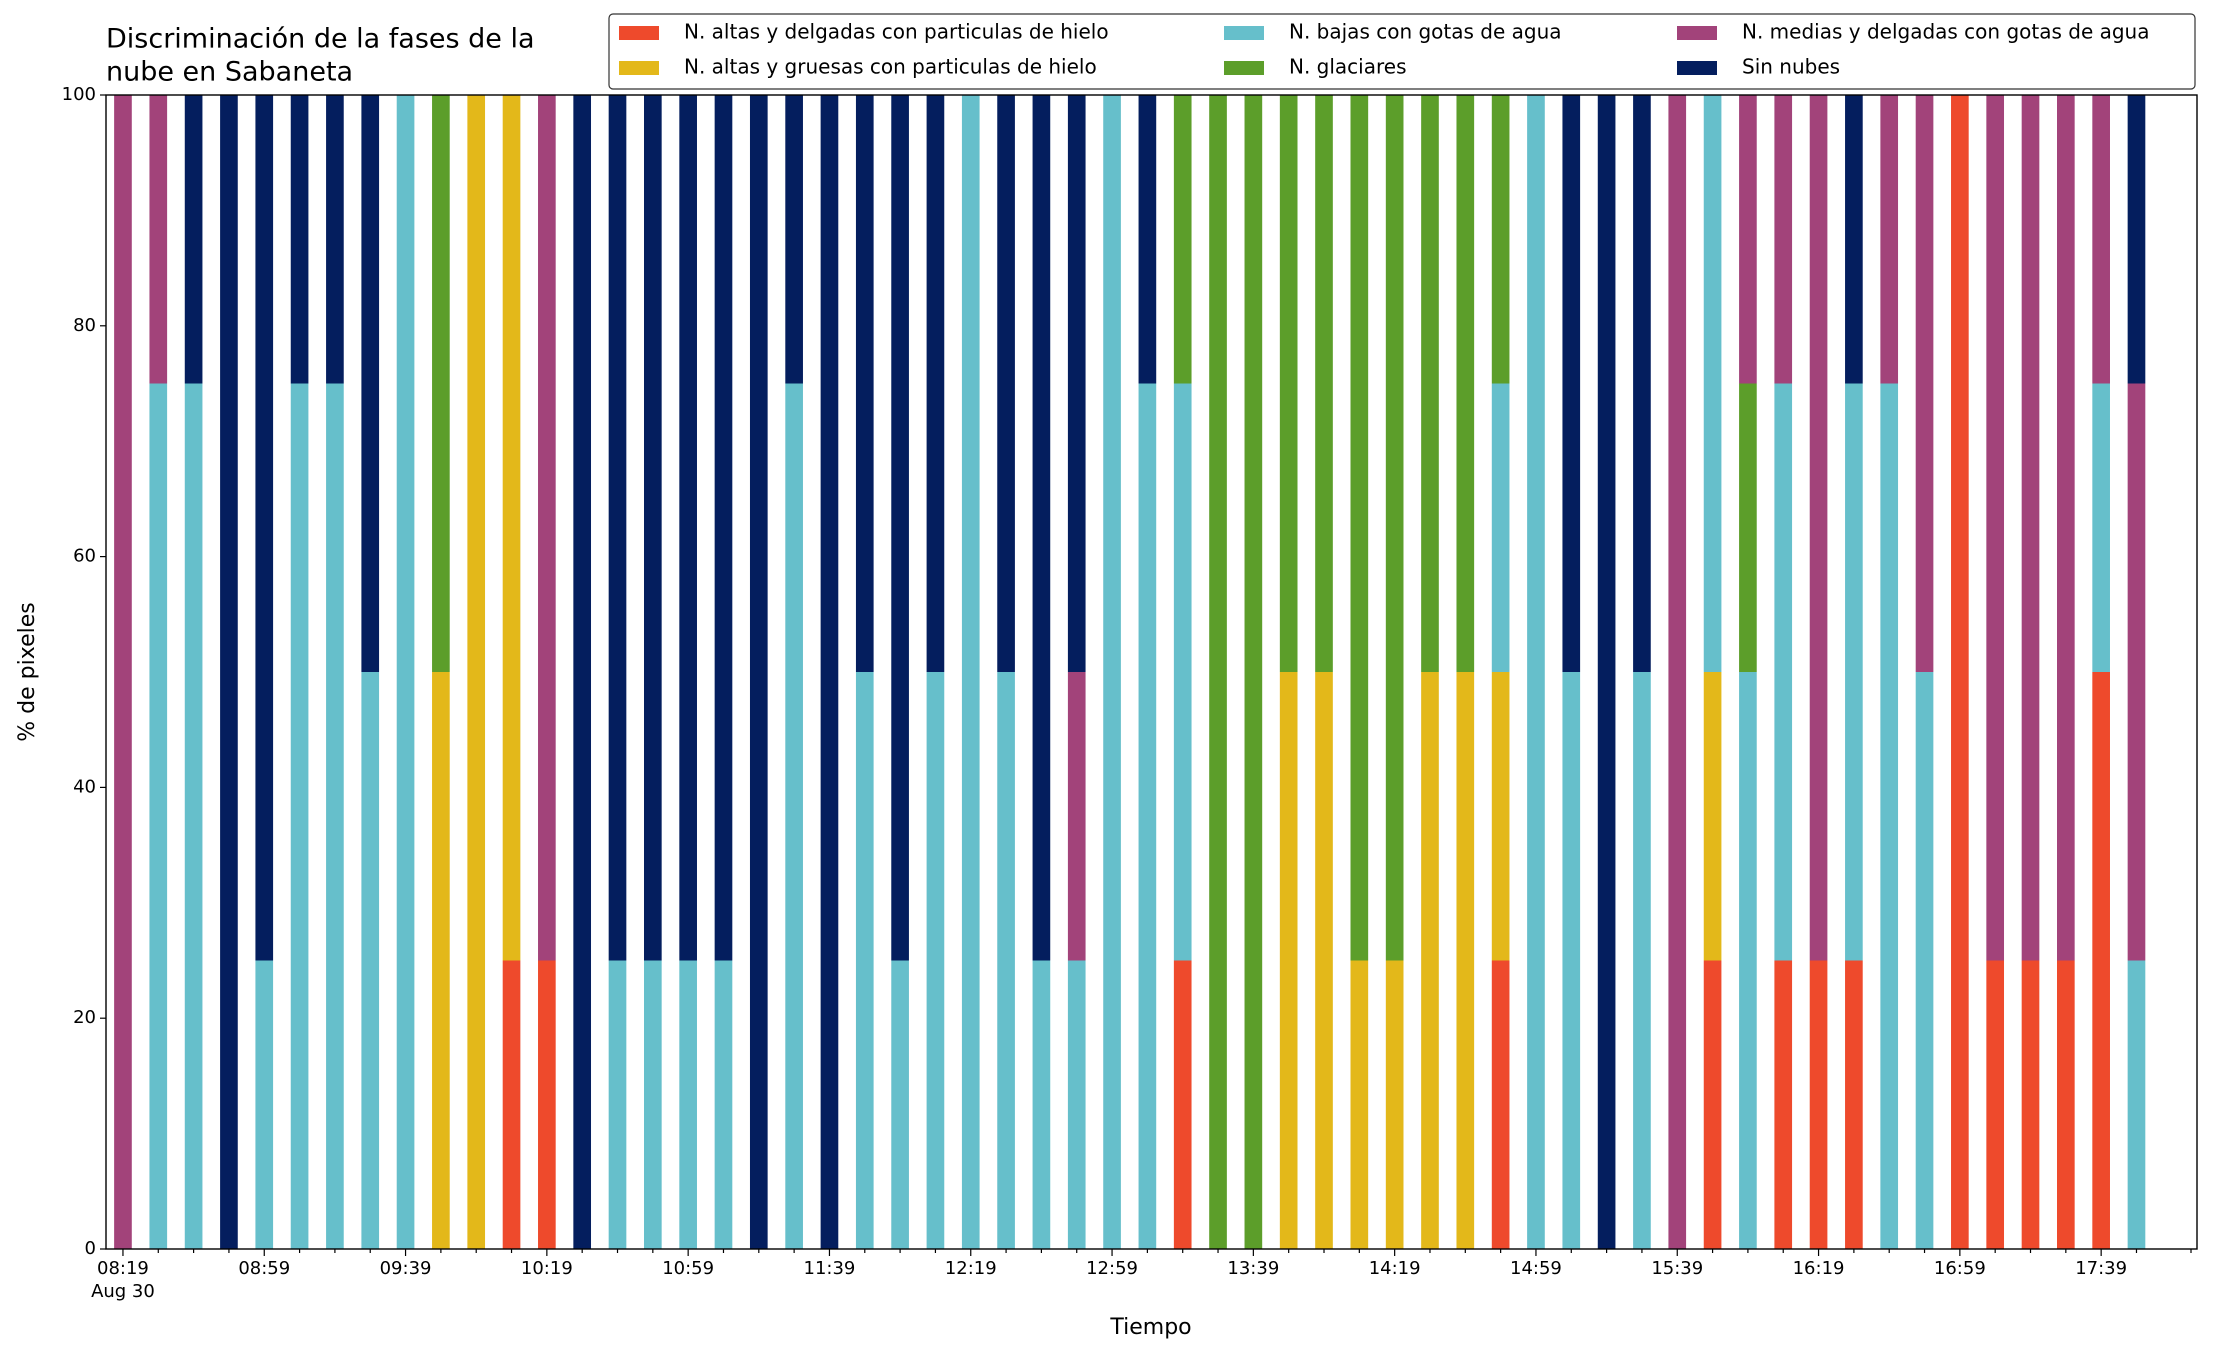 The image size is (2216, 1355). I want to click on x-tick-sublabel: Aug 30, so click(123, 1291).